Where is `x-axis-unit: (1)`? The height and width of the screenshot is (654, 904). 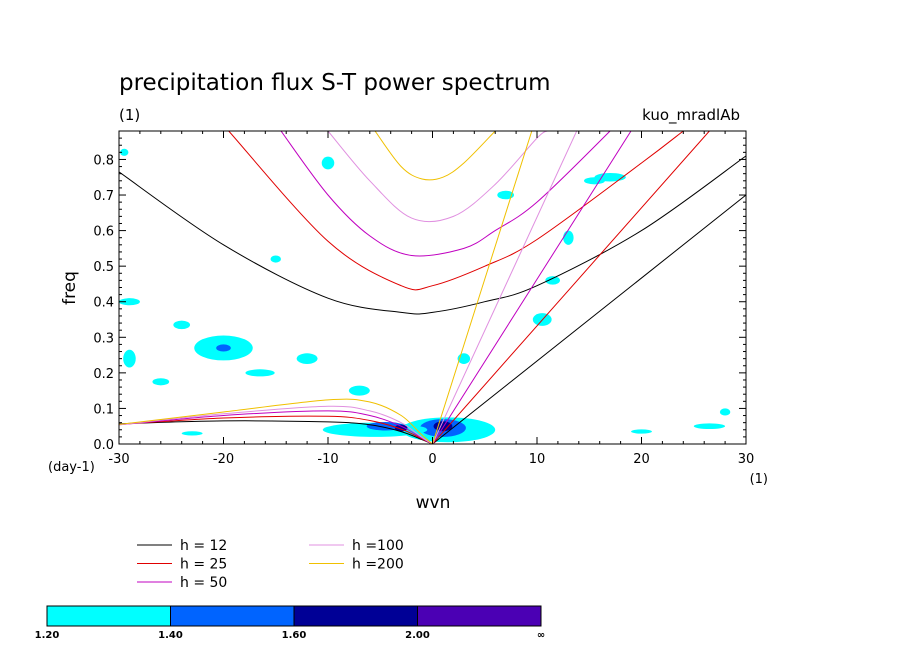 x-axis-unit: (1) is located at coordinates (759, 479).